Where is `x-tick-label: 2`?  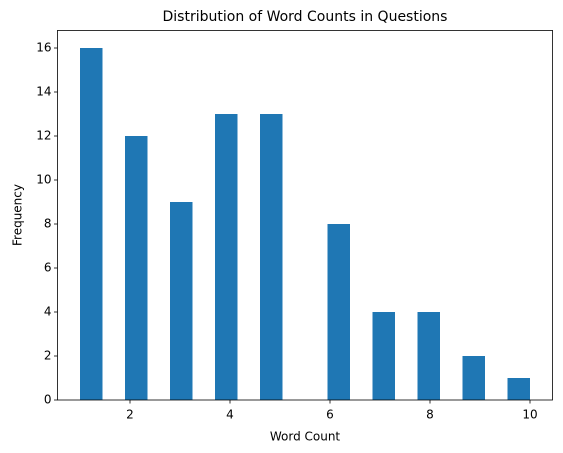
x-tick-label: 2 is located at coordinates (130, 415).